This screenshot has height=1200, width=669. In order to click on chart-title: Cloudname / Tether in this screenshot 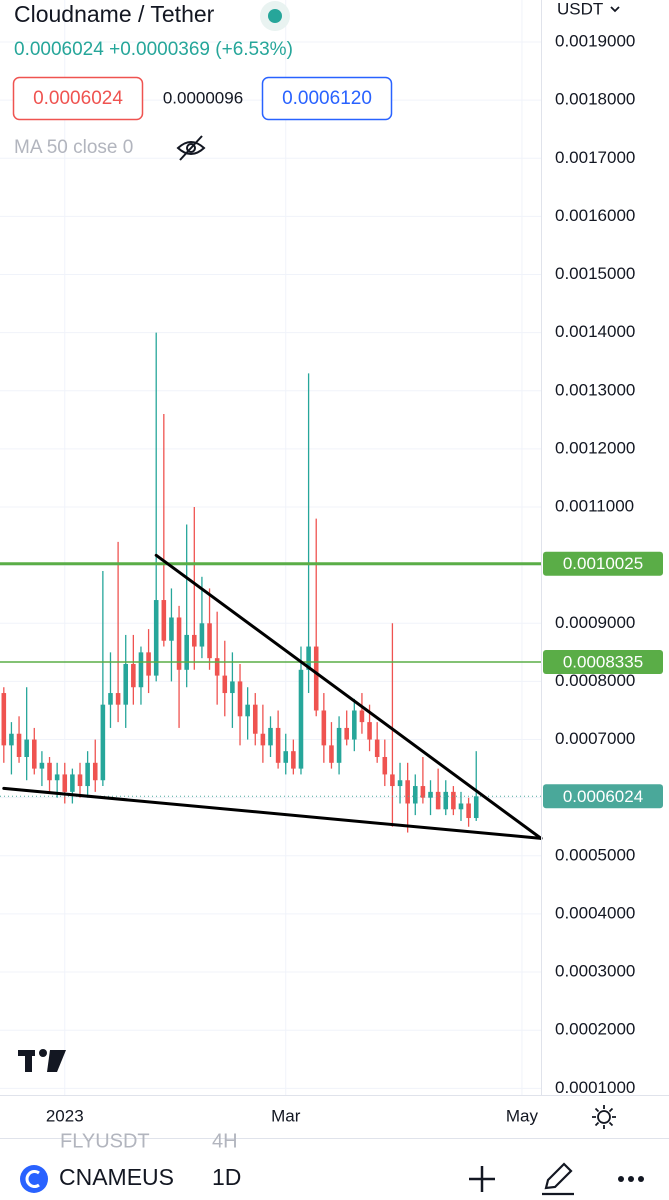, I will do `click(114, 14)`.